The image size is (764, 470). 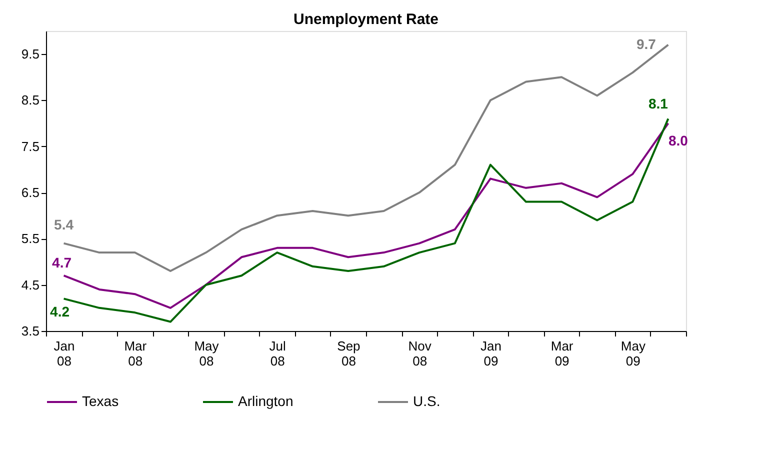 I want to click on y-tick-label: 7.5, so click(x=30, y=146).